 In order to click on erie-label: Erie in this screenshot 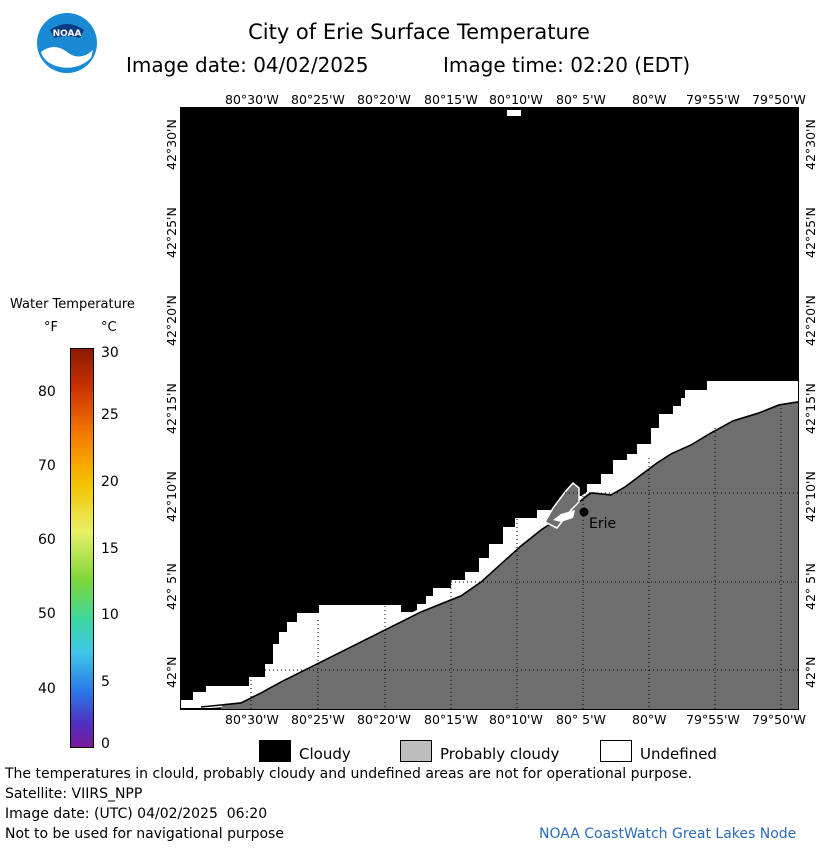, I will do `click(602, 524)`.